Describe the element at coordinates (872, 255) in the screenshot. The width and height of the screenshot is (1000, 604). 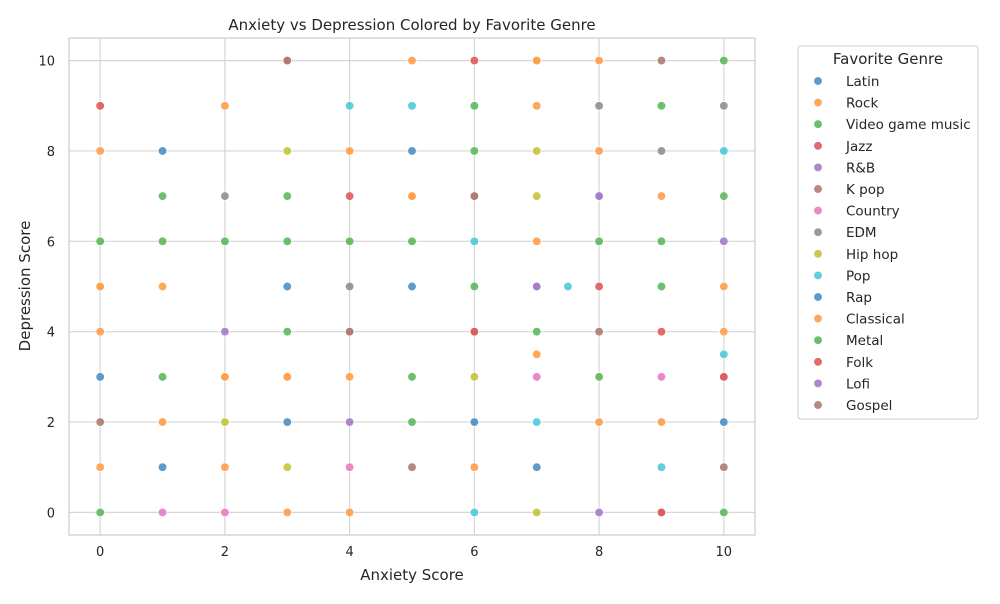
I see `legend-label: Hip hop` at that location.